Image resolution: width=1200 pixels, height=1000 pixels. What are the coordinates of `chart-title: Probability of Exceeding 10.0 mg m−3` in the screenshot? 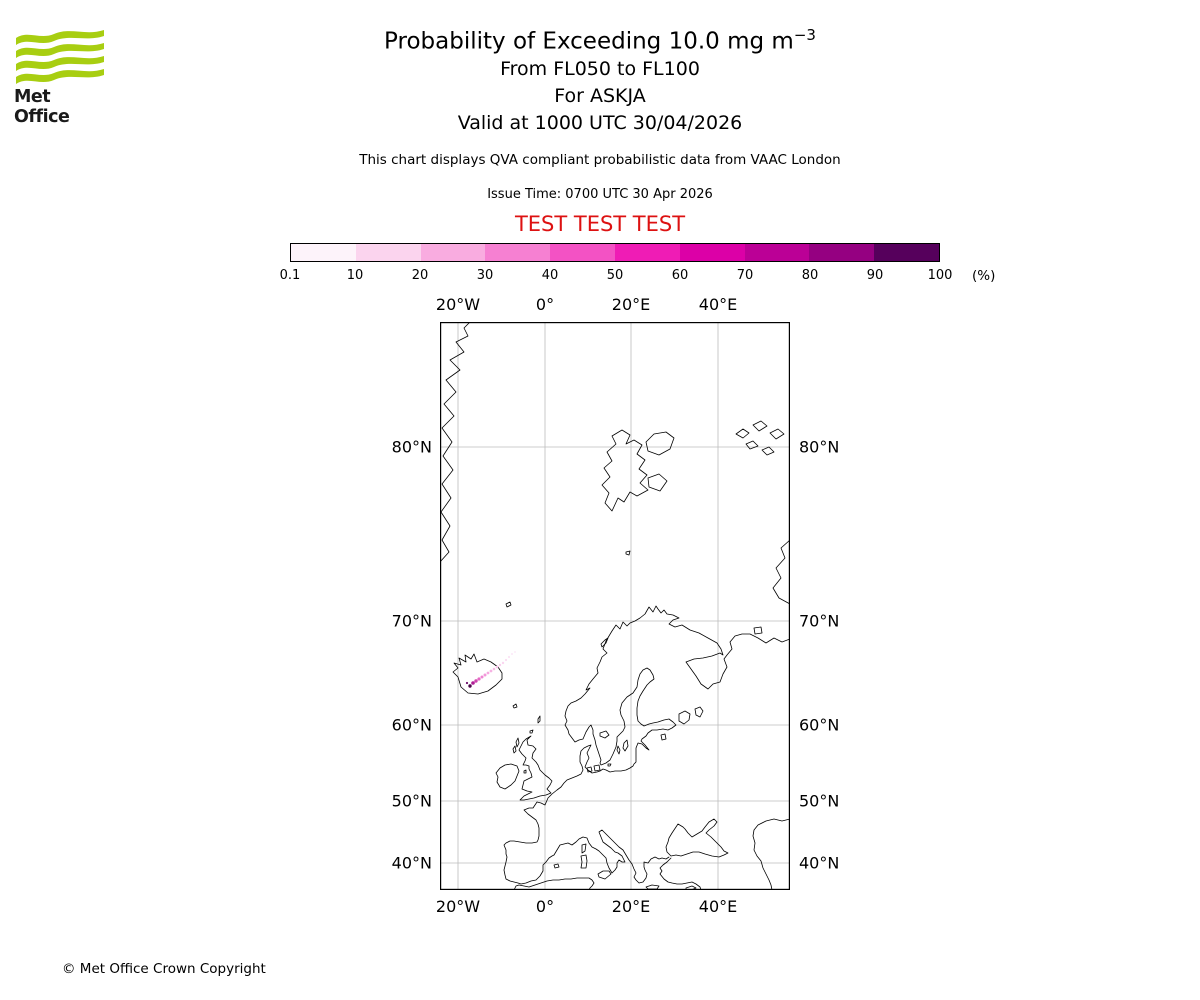 It's located at (600, 41).